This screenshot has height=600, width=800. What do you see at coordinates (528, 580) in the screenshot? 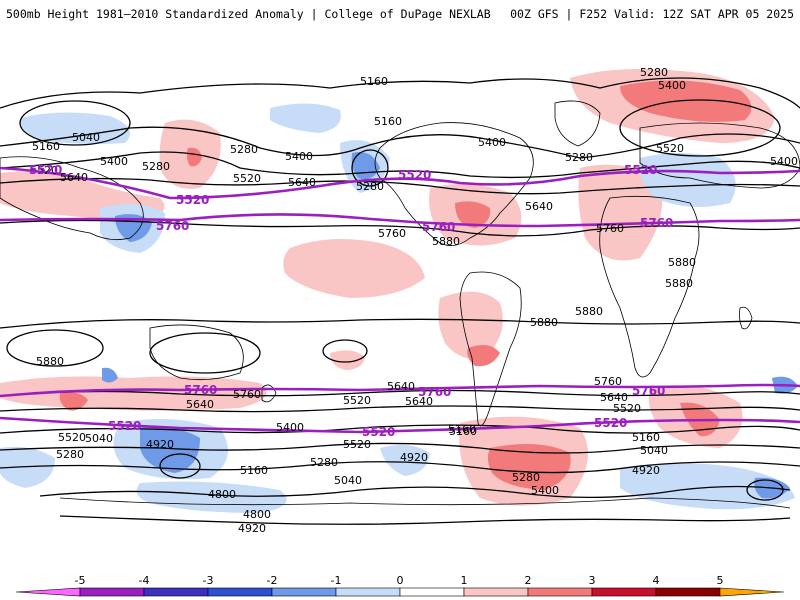
I see `colorbar-tick: 2` at bounding box center [528, 580].